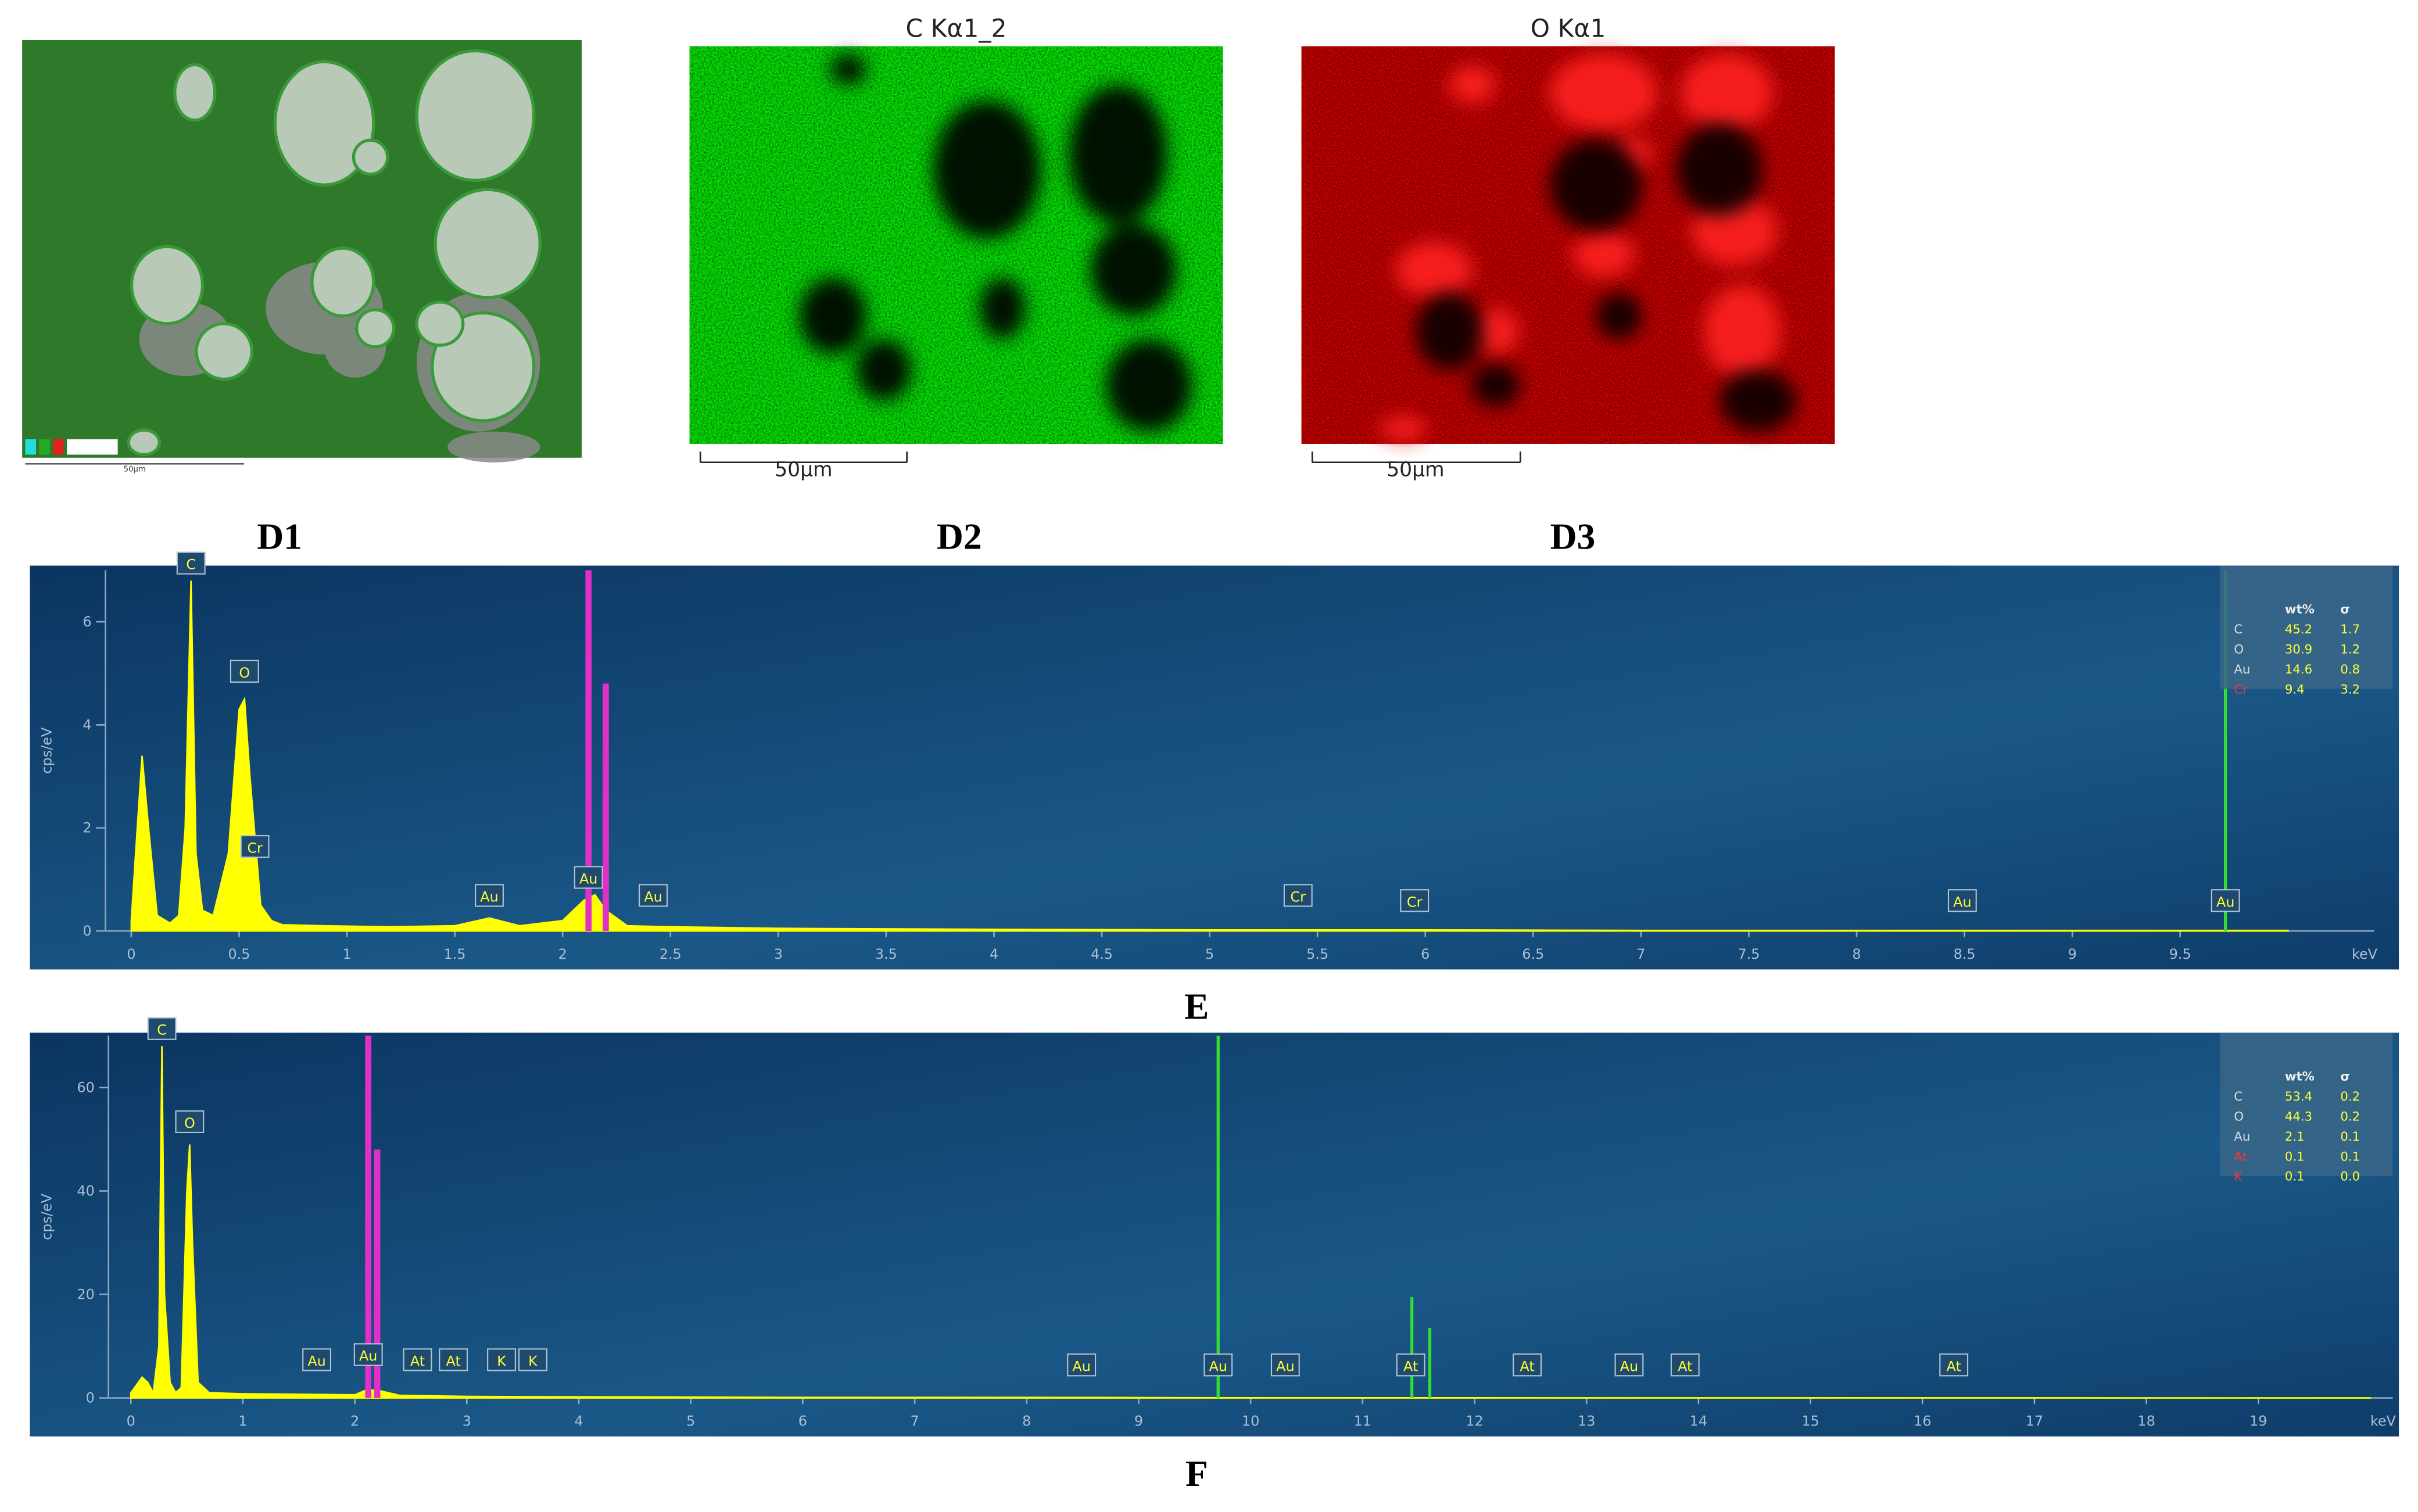 The height and width of the screenshot is (1512, 2418). I want to click on table-wt: 44.3, so click(2298, 1116).